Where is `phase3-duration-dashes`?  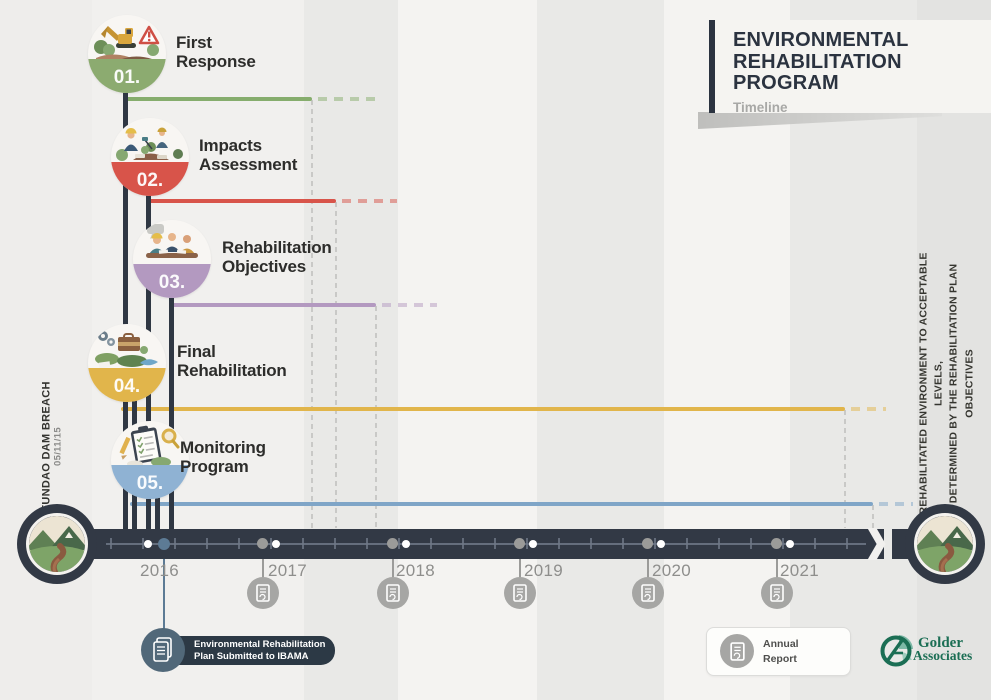
phase3-duration-dashes is located at coordinates (409, 305).